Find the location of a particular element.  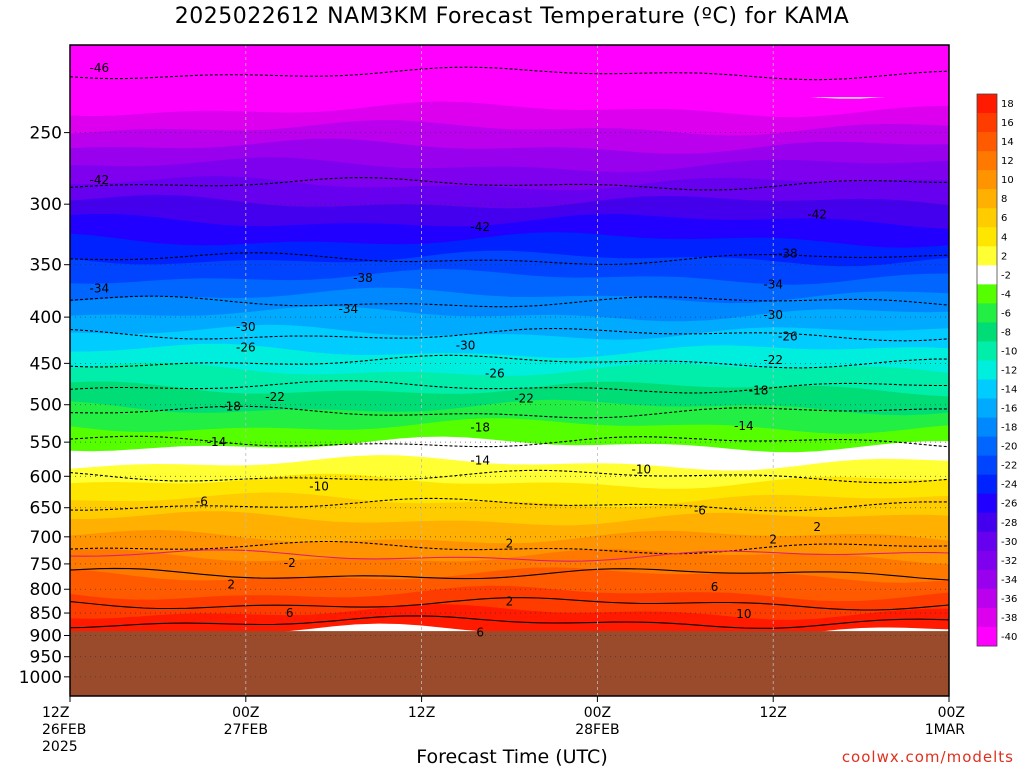

contour-label: -18 is located at coordinates (480, 428).